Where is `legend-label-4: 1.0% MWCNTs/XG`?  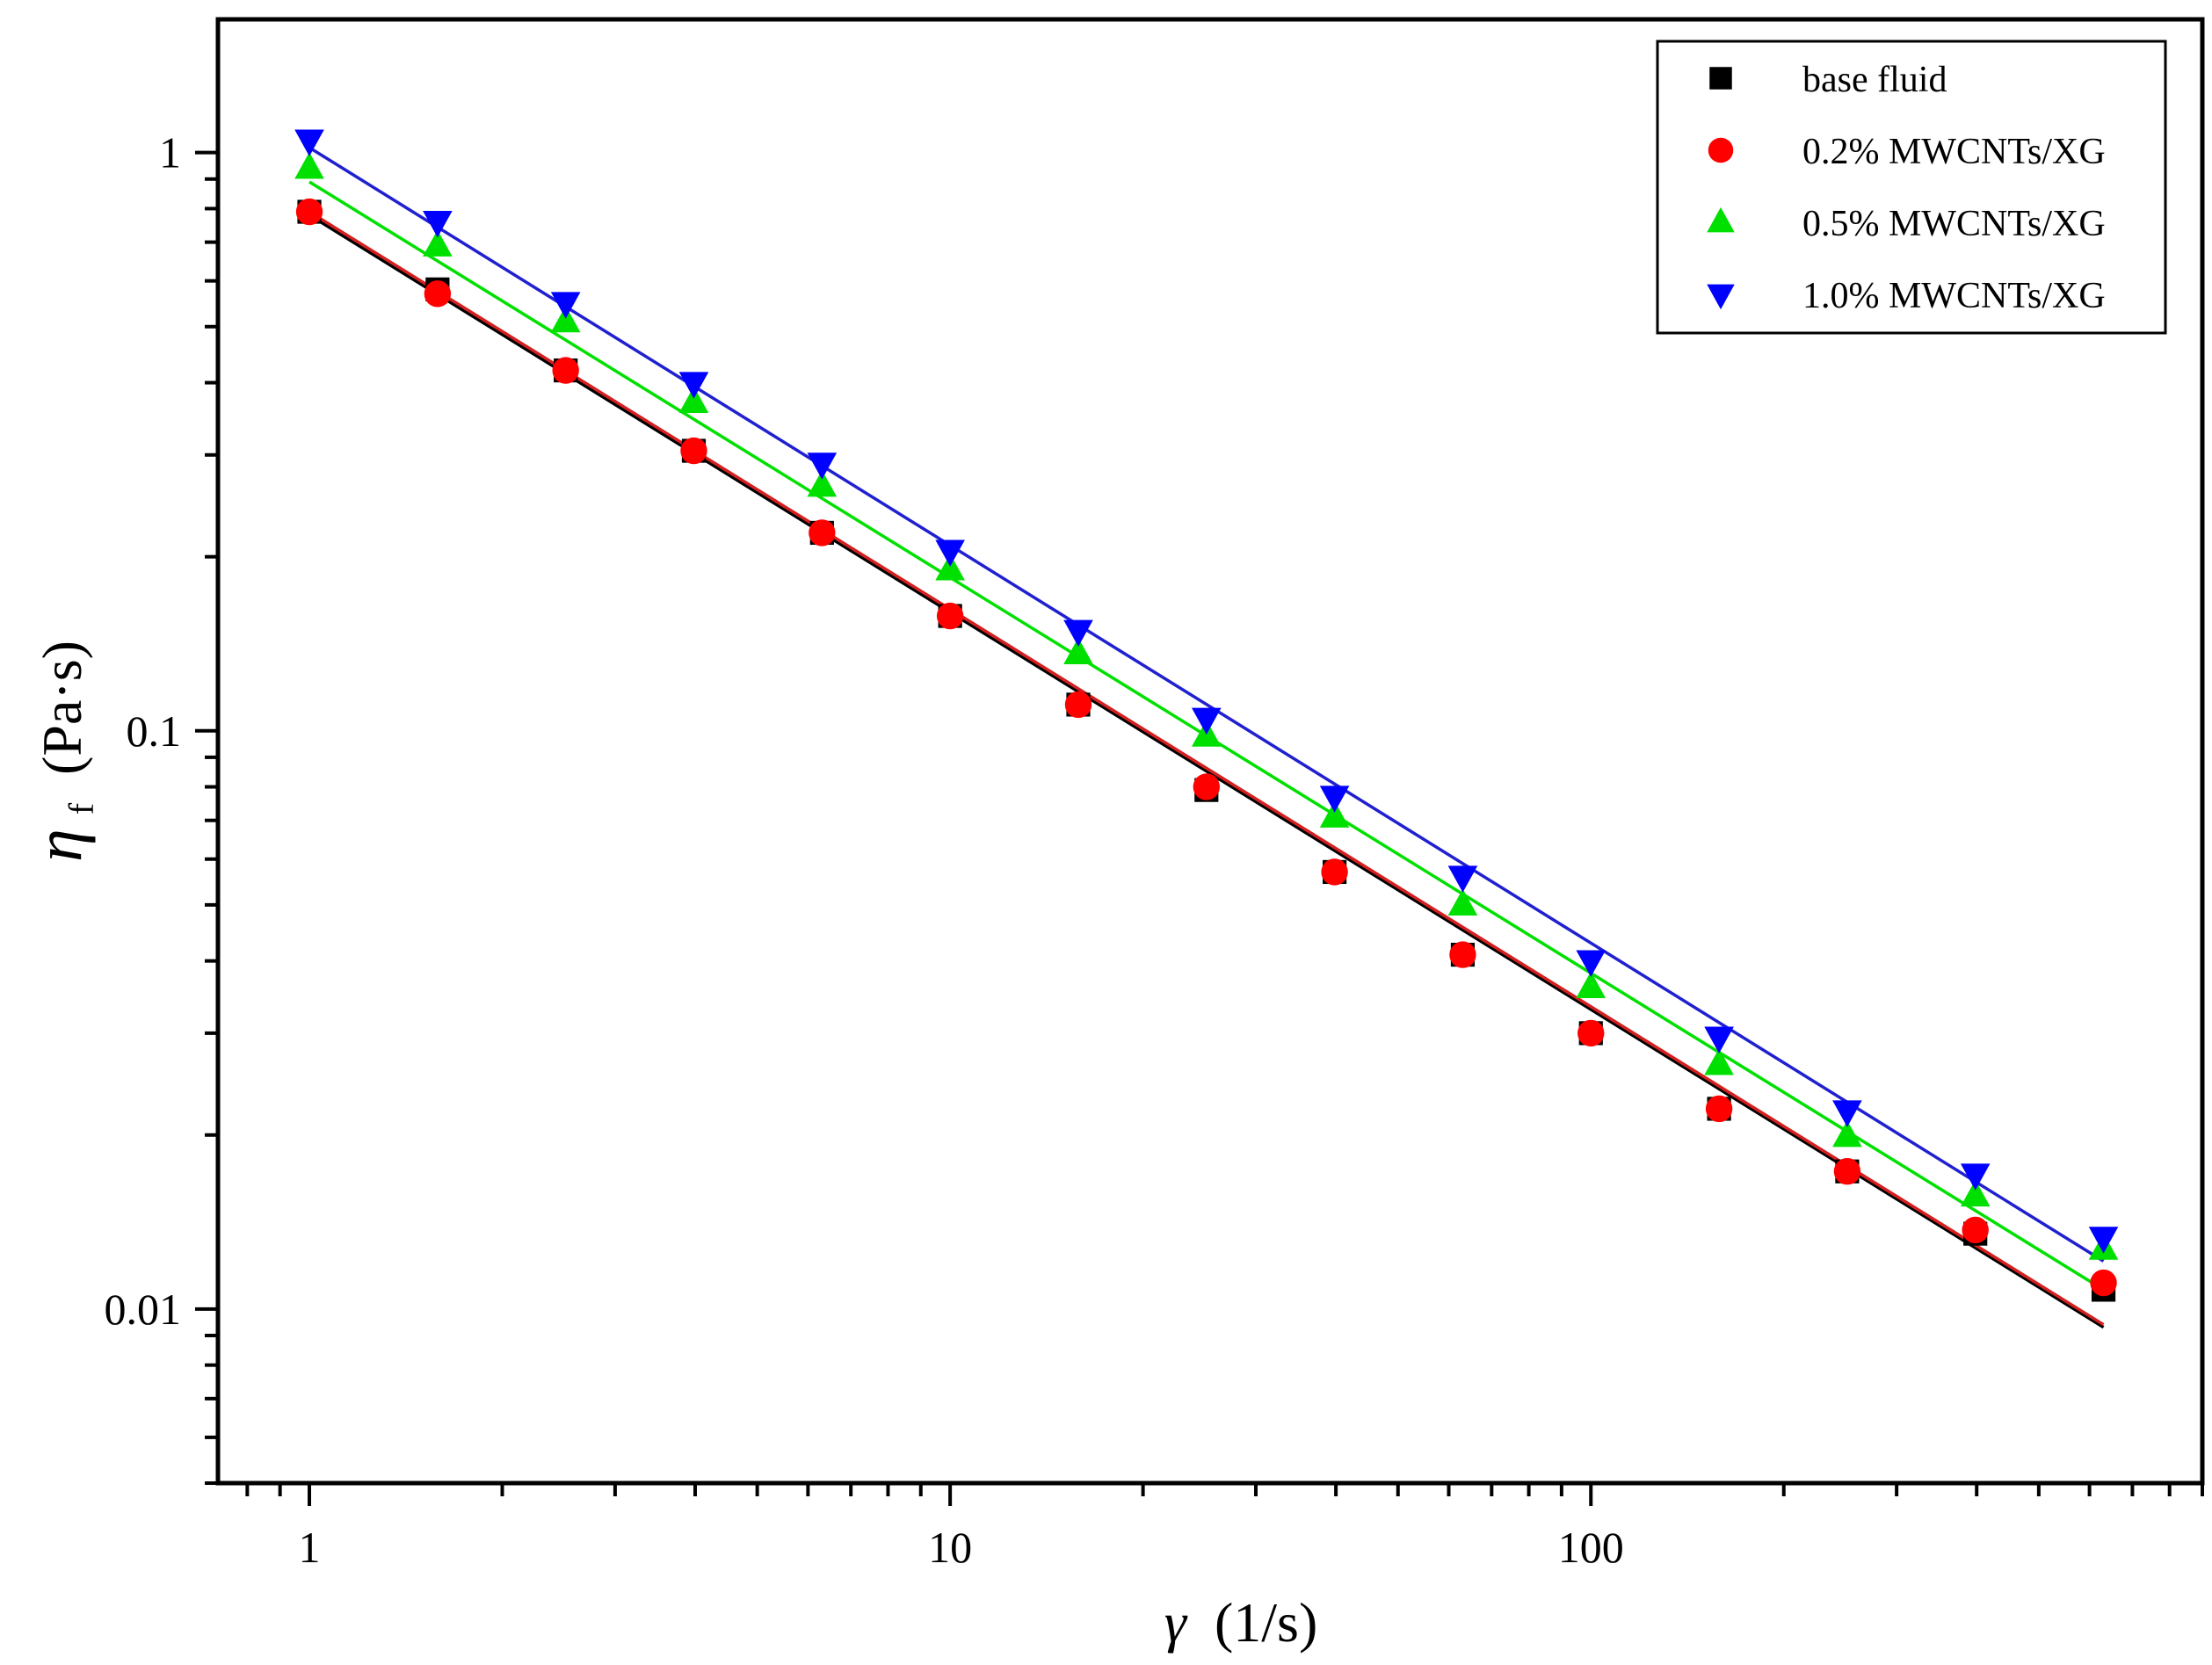 legend-label-4: 1.0% MWCNTs/XG is located at coordinates (1954, 296).